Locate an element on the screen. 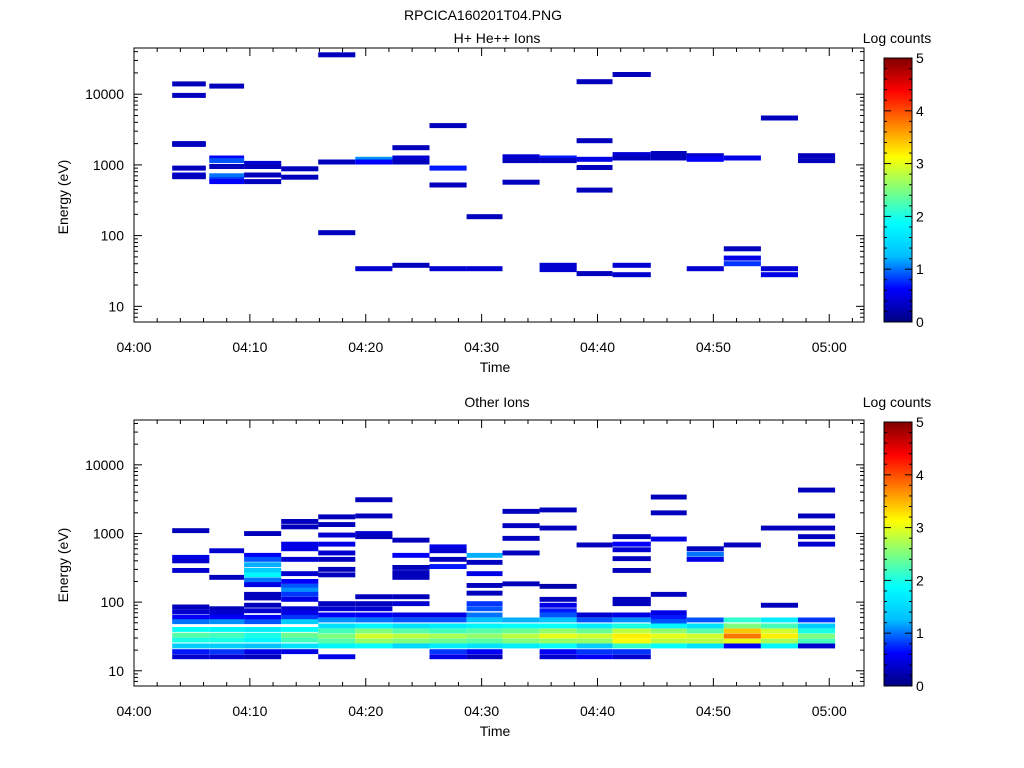  y-tick-label: 10 is located at coordinates (116, 306).